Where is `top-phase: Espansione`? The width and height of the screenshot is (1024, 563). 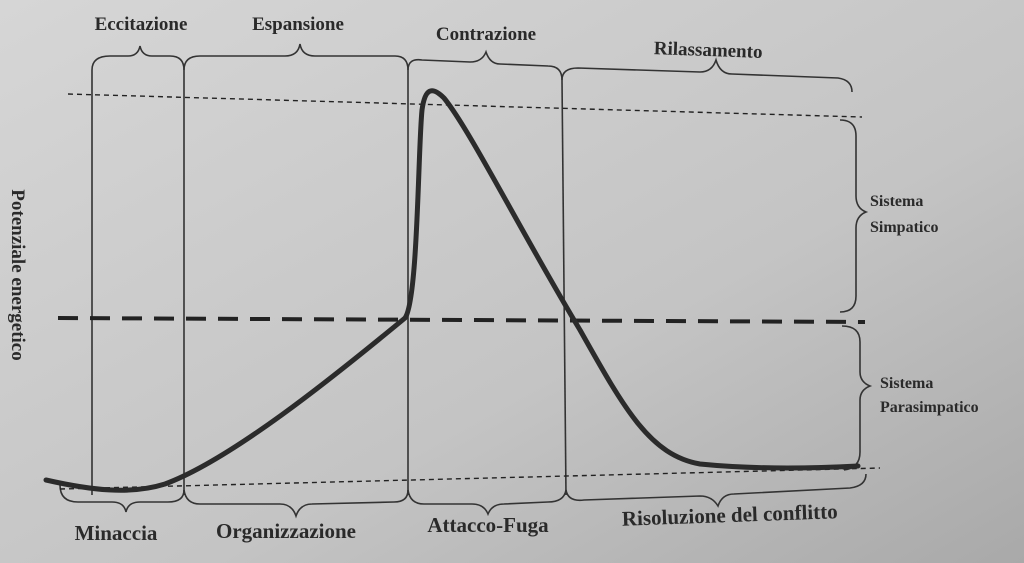
top-phase: Espansione is located at coordinates (298, 24).